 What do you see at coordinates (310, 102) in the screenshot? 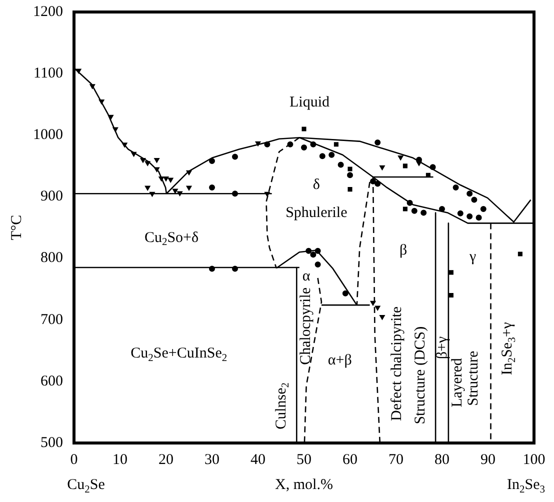
I see `annotation: Liquid` at bounding box center [310, 102].